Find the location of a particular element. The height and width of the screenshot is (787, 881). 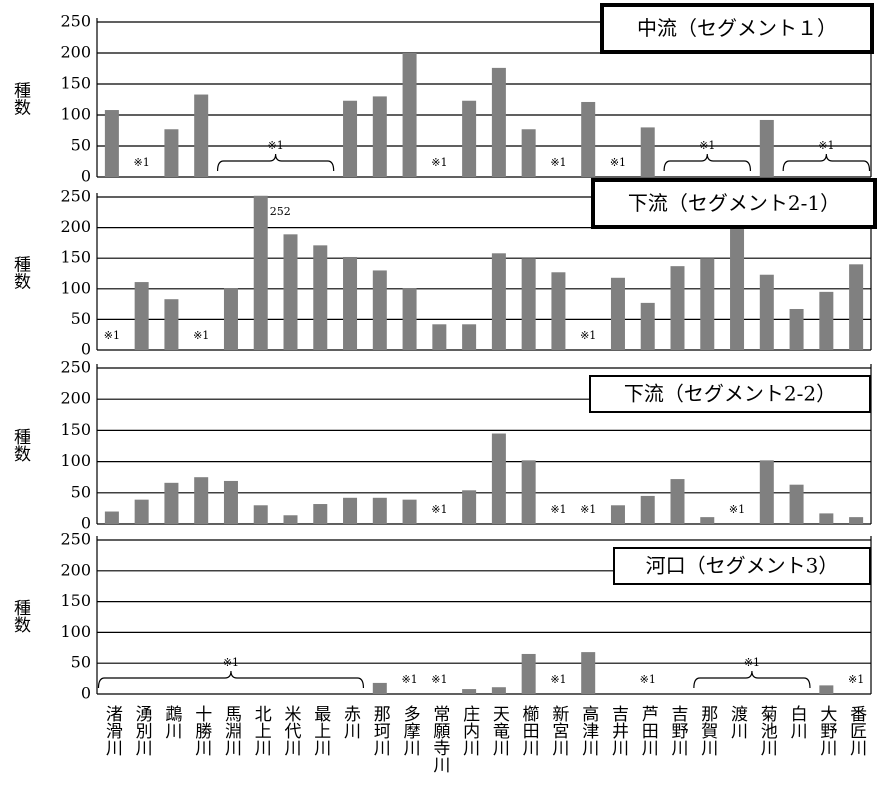

x-tick-label: 渡川 is located at coordinates (737, 722).